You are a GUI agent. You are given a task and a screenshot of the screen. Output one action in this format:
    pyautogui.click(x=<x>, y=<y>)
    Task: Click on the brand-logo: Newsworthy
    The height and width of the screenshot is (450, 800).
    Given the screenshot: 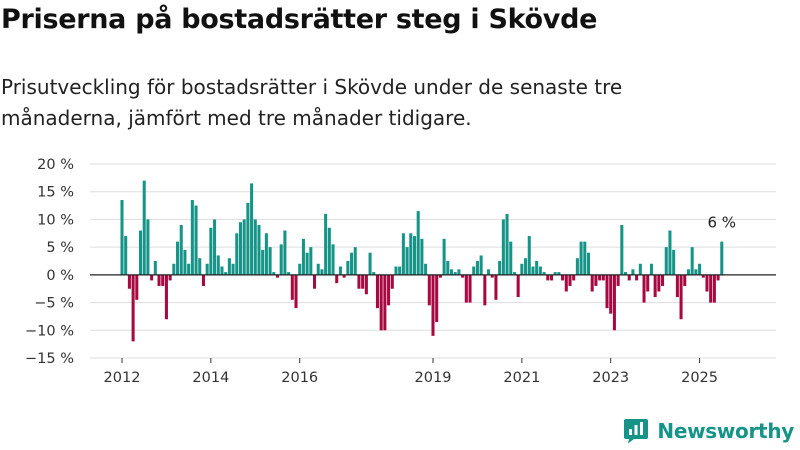 What is the action you would take?
    pyautogui.click(x=708, y=431)
    